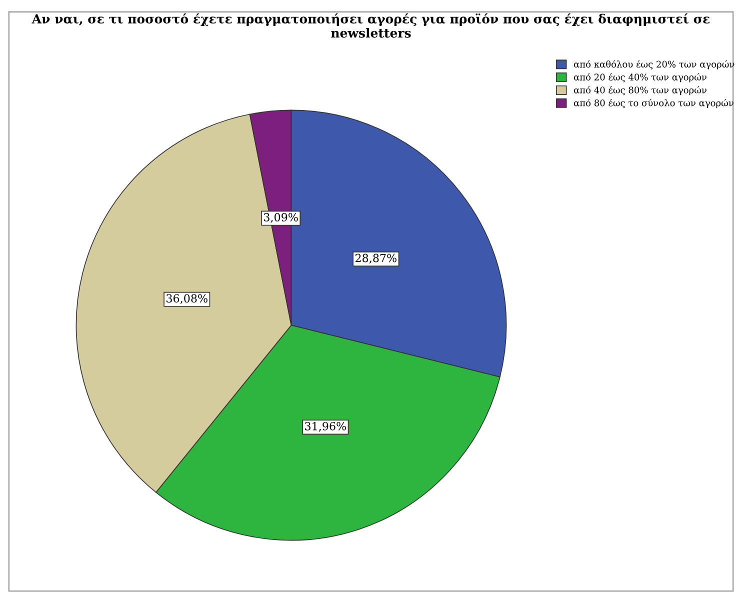 This screenshot has height=594, width=742. Describe the element at coordinates (640, 91) in the screenshot. I see `legend-label: από 40 έως 80% των αγορών` at that location.